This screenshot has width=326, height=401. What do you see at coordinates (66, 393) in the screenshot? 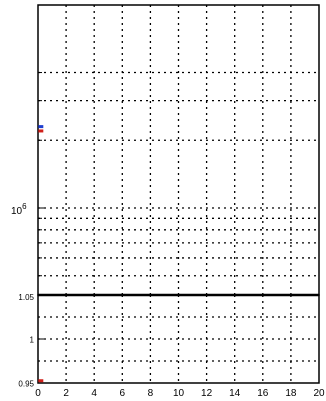
I see `x-tick-label: 2` at bounding box center [66, 393].